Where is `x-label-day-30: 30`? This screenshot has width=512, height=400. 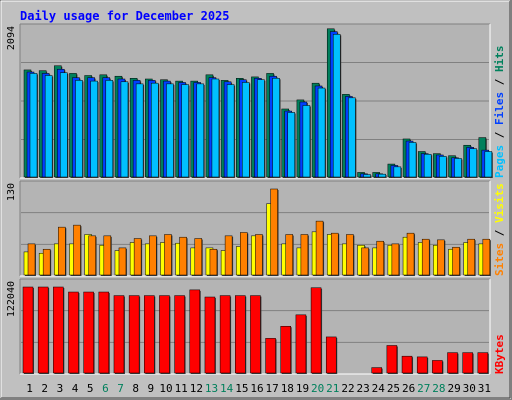
x-label-day-30: 30 is located at coordinates (469, 388).